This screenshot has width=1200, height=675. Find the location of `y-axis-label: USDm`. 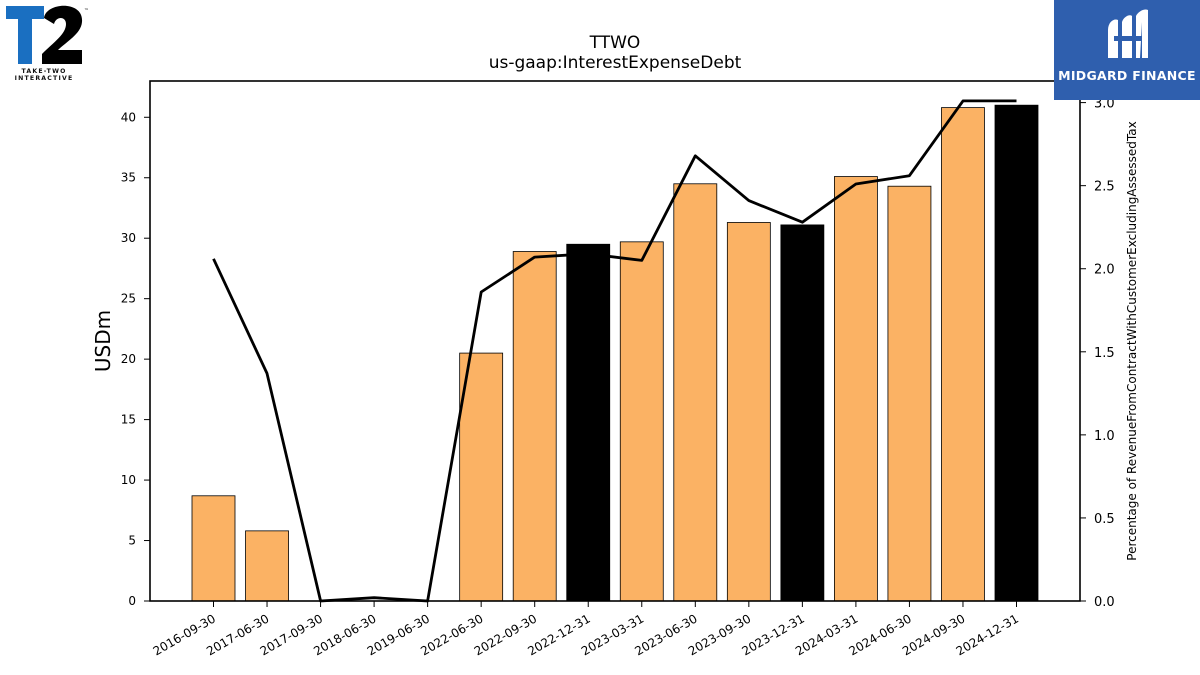

y-axis-label: USDm is located at coordinates (103, 341).